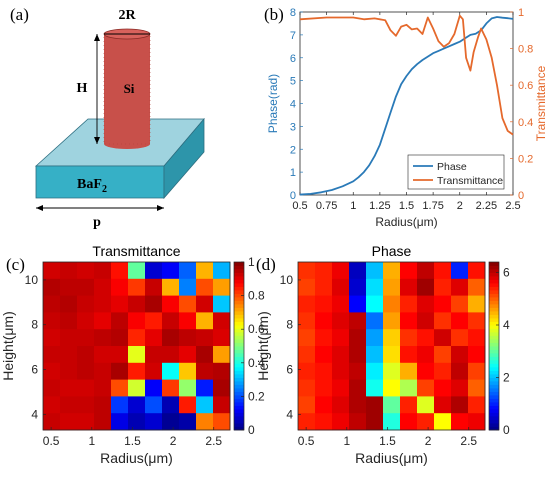 The height and width of the screenshot is (480, 550). Describe the element at coordinates (266, 264) in the screenshot. I see `panel-d-label: (d)` at that location.